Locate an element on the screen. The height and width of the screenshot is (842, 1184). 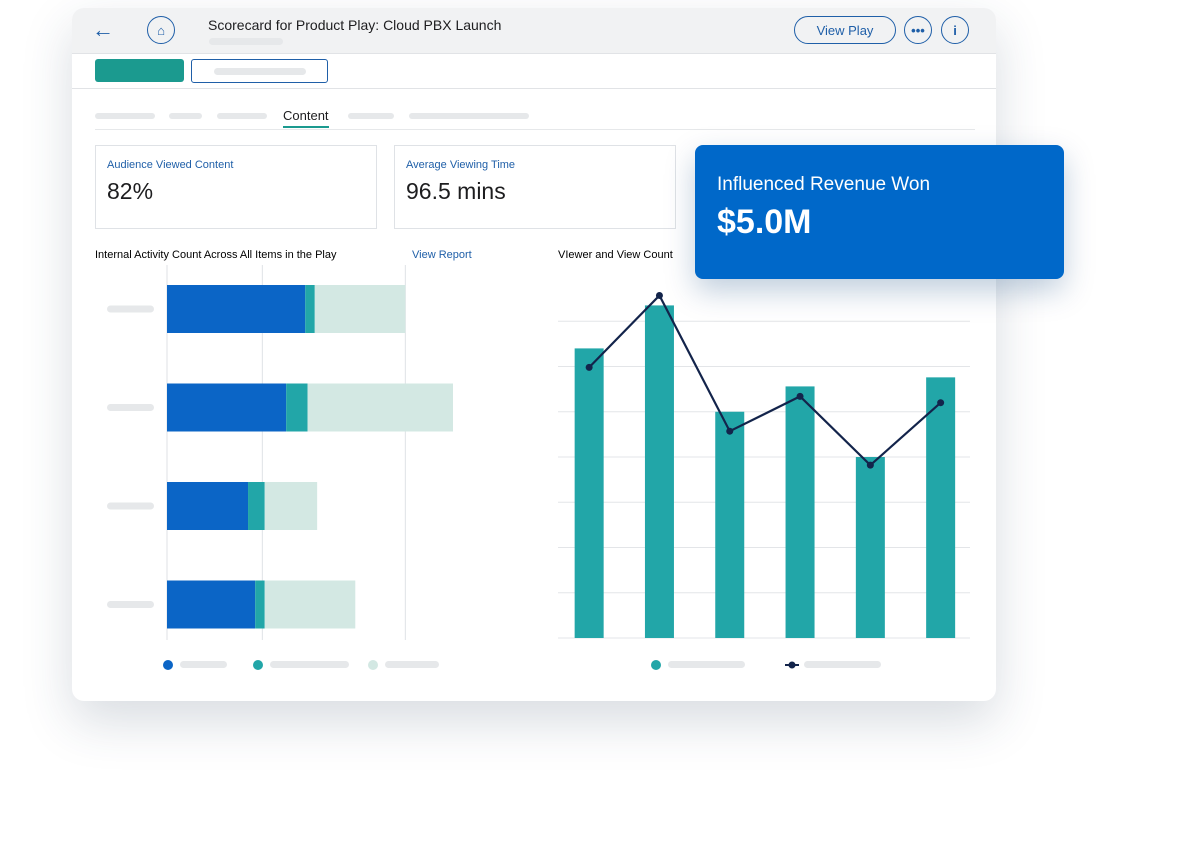
view-play-button: View Play is located at coordinates (845, 30).